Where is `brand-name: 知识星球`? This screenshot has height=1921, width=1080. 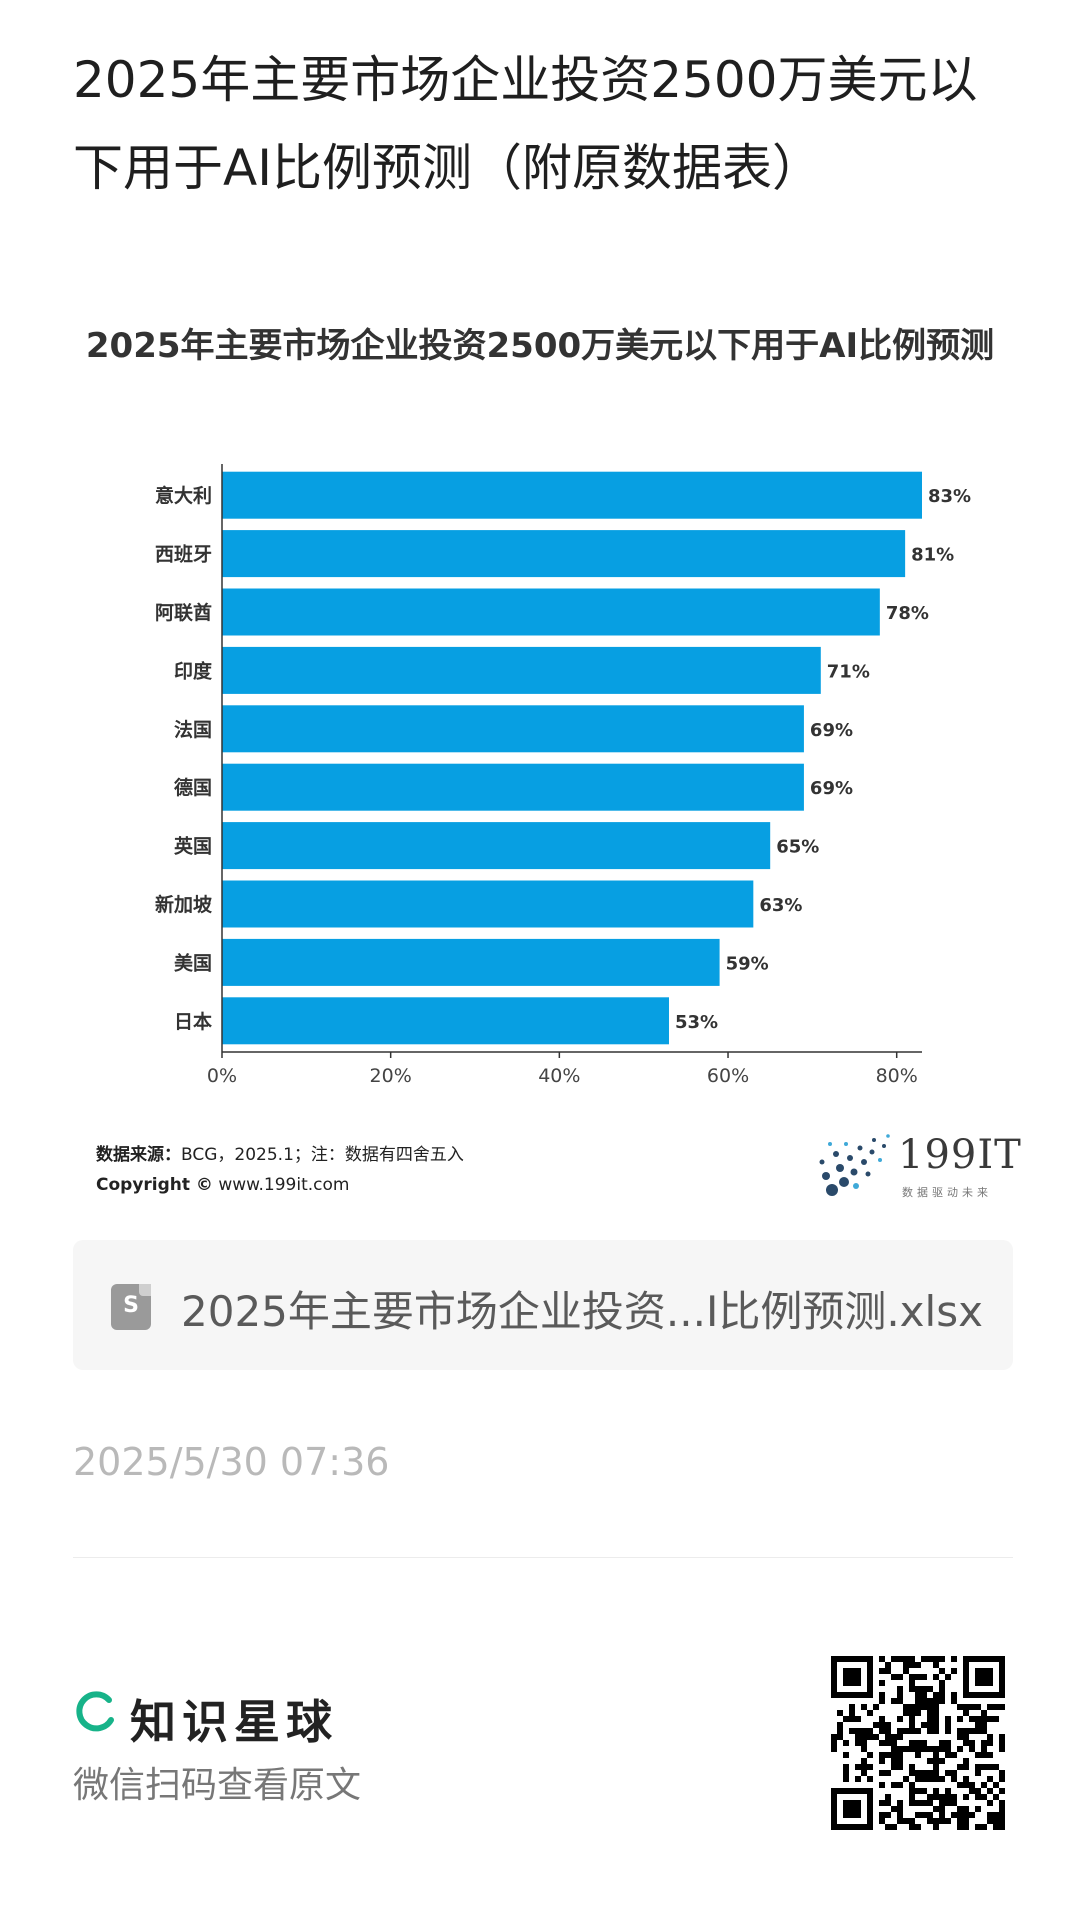 brand-name: 知识星球 is located at coordinates (234, 1722).